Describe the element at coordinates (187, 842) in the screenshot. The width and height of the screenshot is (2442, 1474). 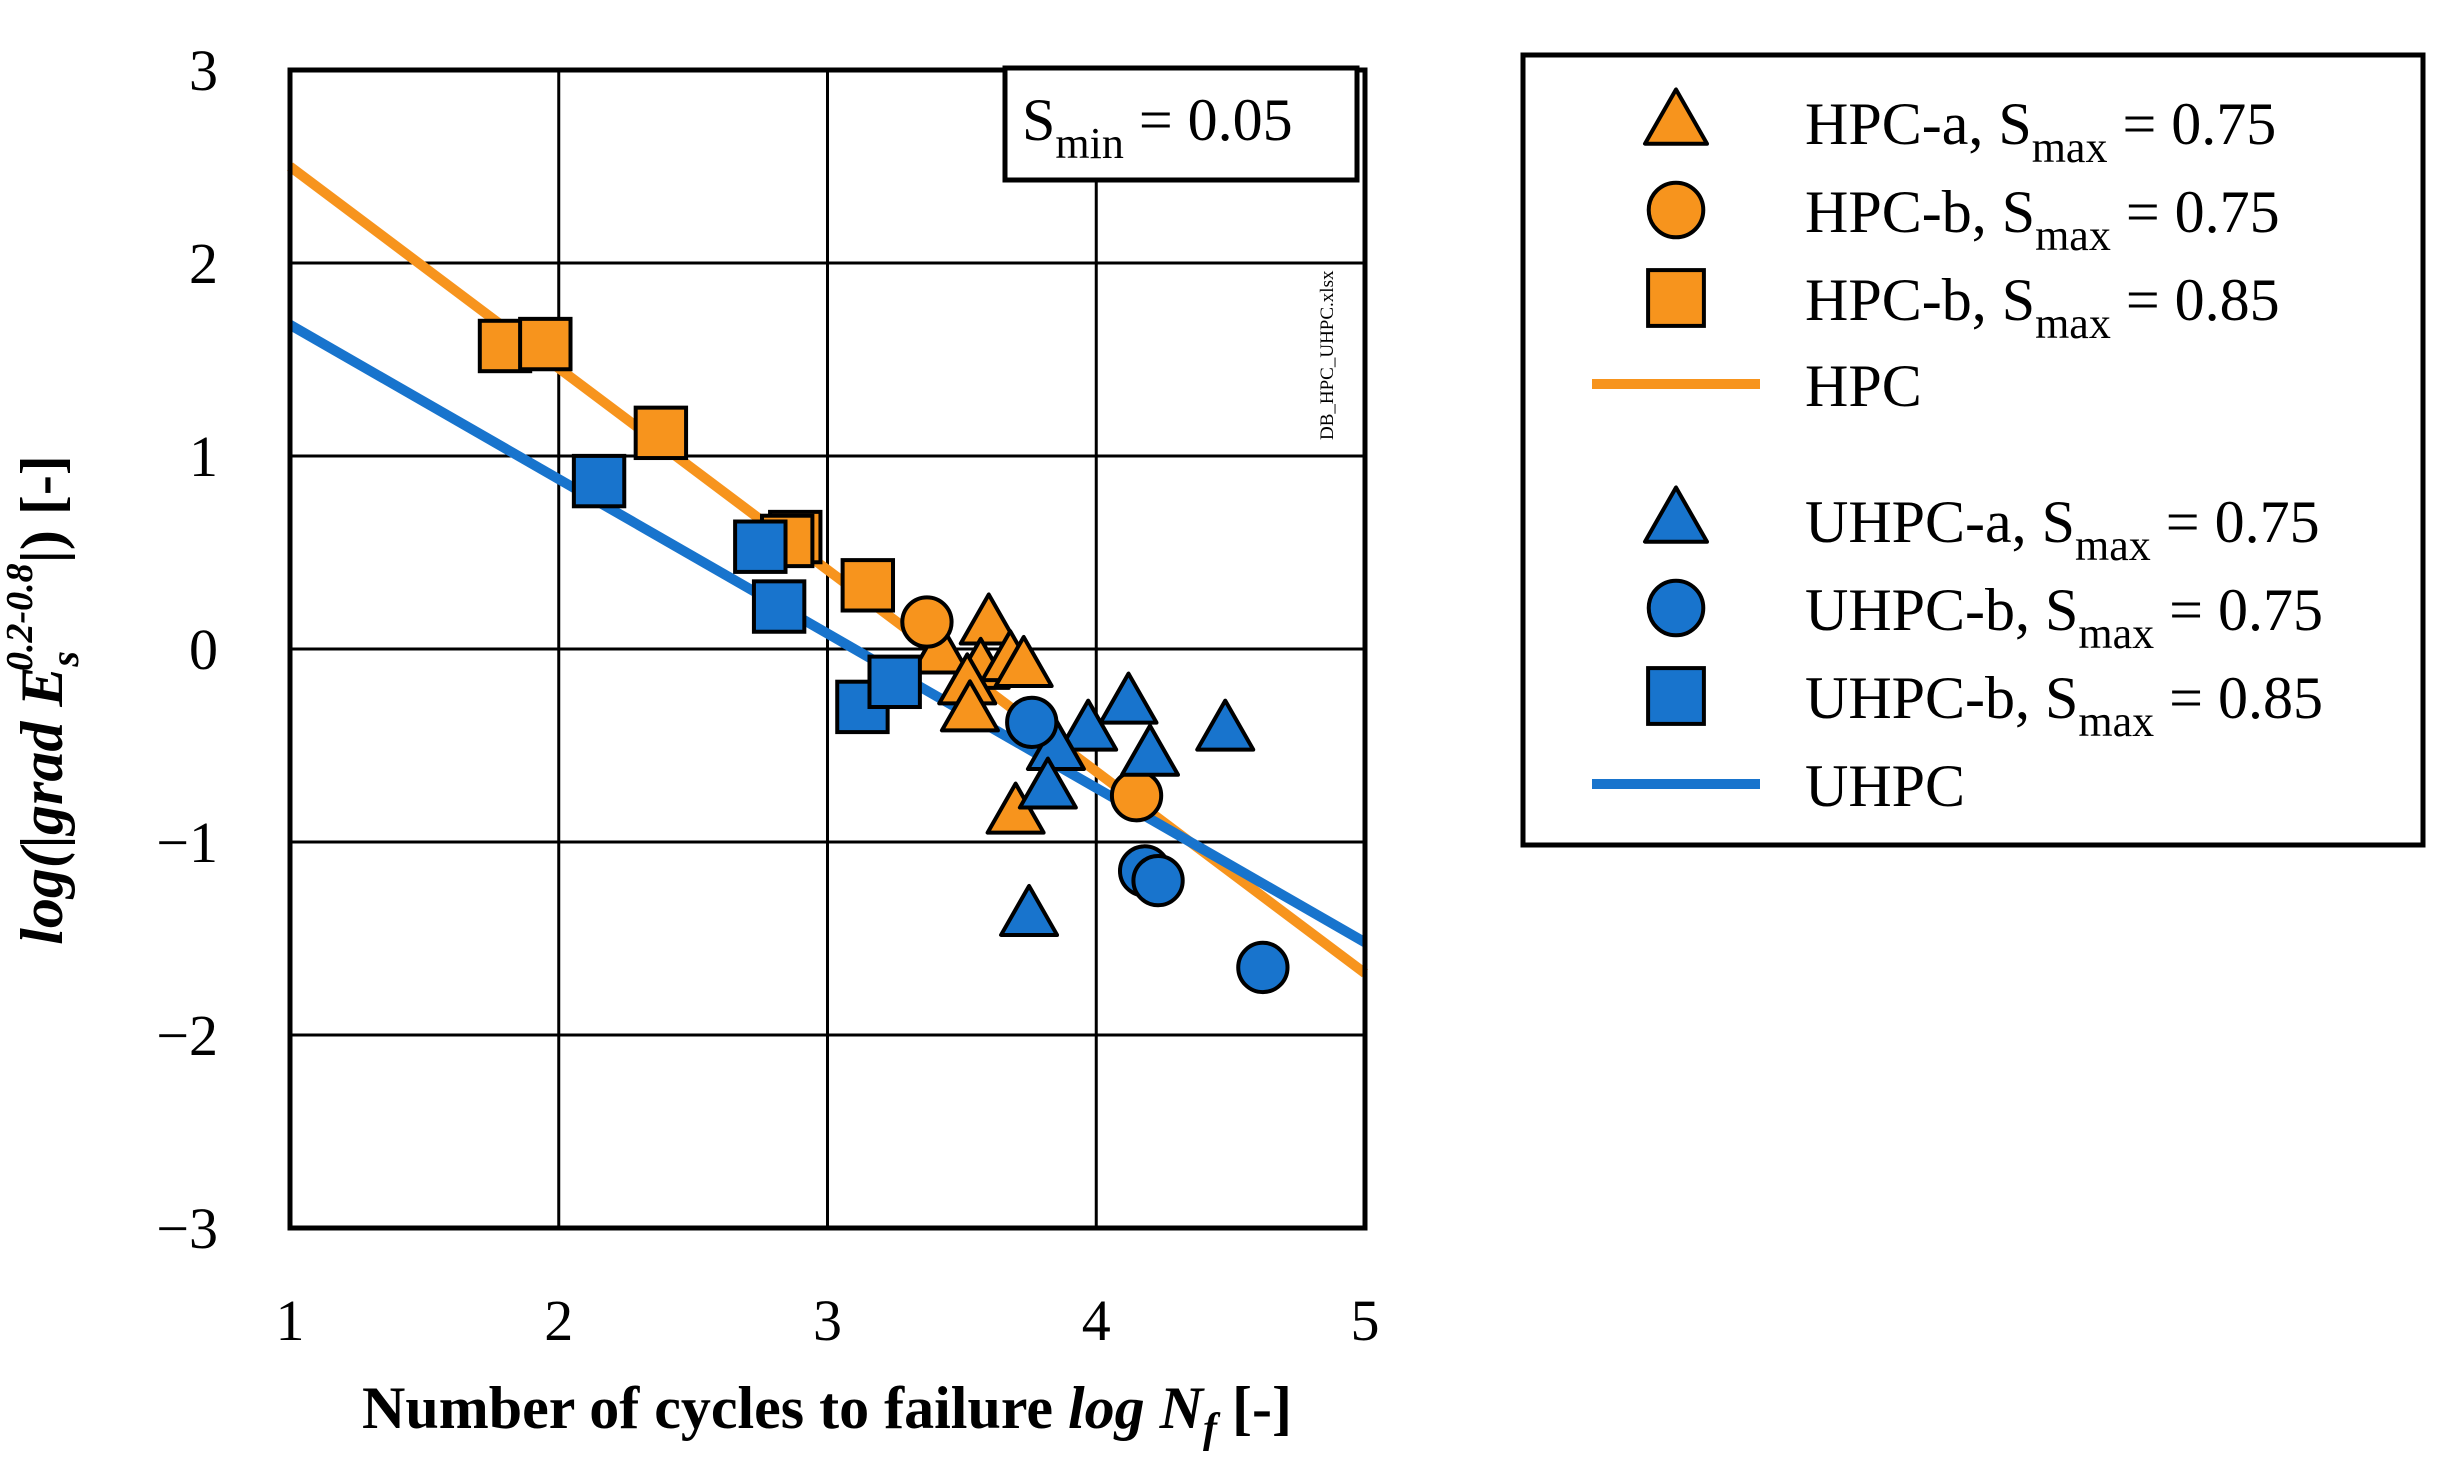
I see `y-tick-label: −1` at that location.